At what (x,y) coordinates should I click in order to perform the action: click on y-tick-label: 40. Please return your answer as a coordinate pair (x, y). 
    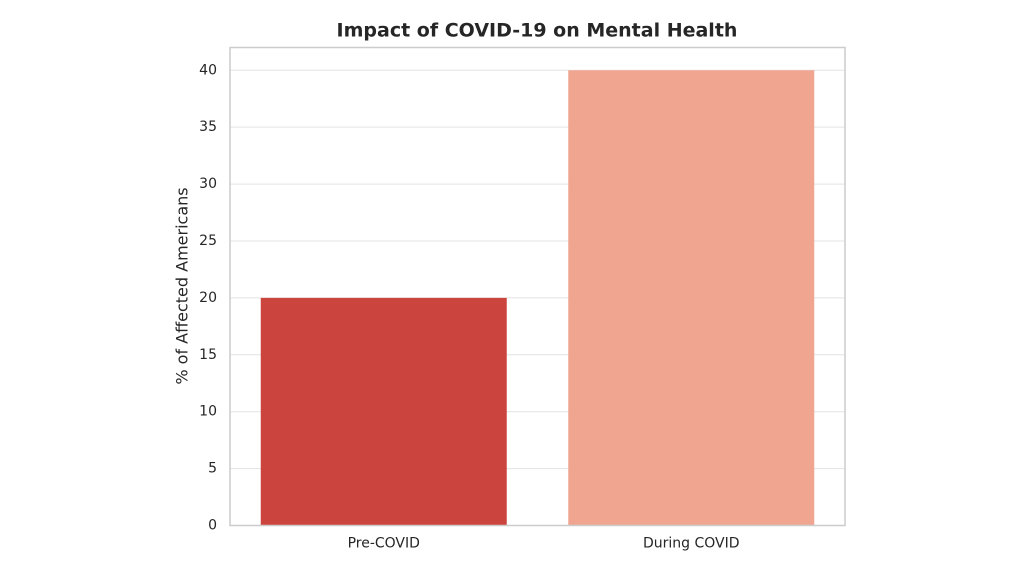
    Looking at the image, I should click on (208, 70).